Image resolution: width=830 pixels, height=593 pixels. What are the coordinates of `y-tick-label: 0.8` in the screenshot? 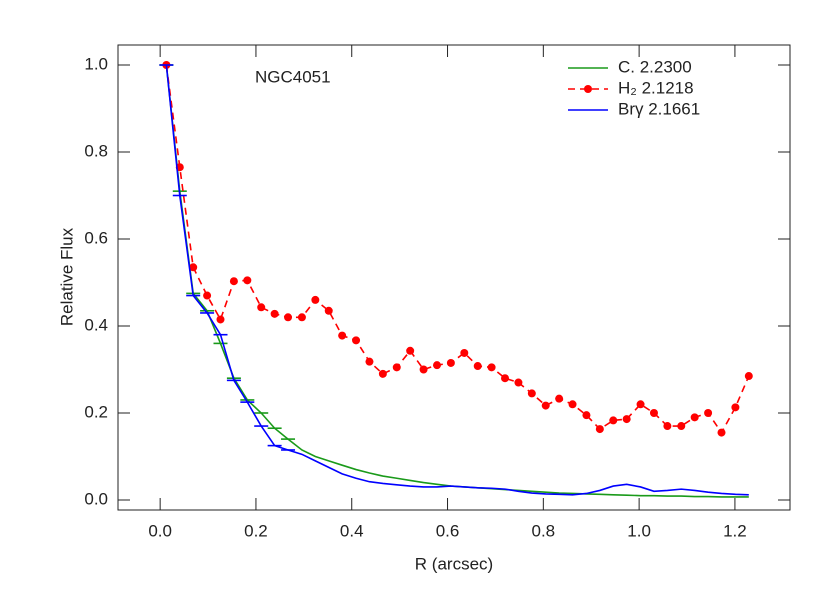 It's located at (96, 150).